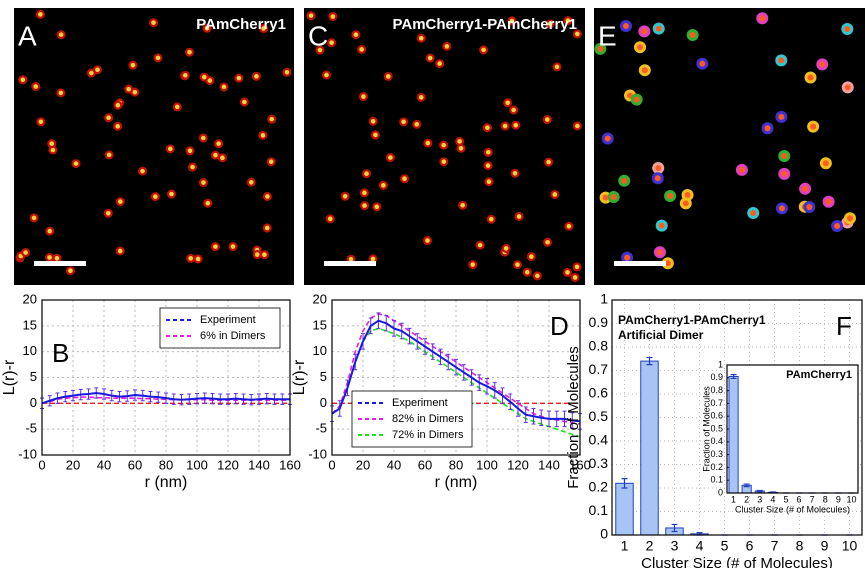 Image resolution: width=865 pixels, height=568 pixels. What do you see at coordinates (599, 369) in the screenshot?
I see `y-tick-label: 0.7` at bounding box center [599, 369].